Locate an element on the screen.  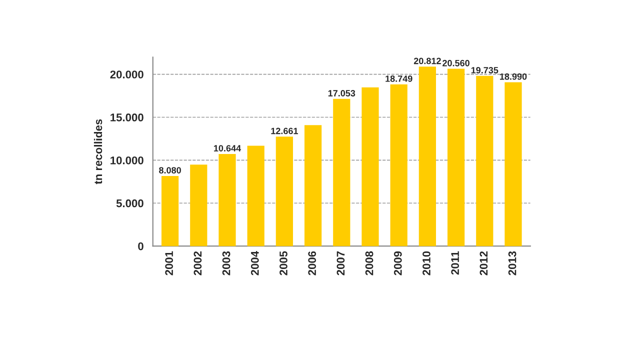
y-tick-label: 5.000 is located at coordinates (130, 203).